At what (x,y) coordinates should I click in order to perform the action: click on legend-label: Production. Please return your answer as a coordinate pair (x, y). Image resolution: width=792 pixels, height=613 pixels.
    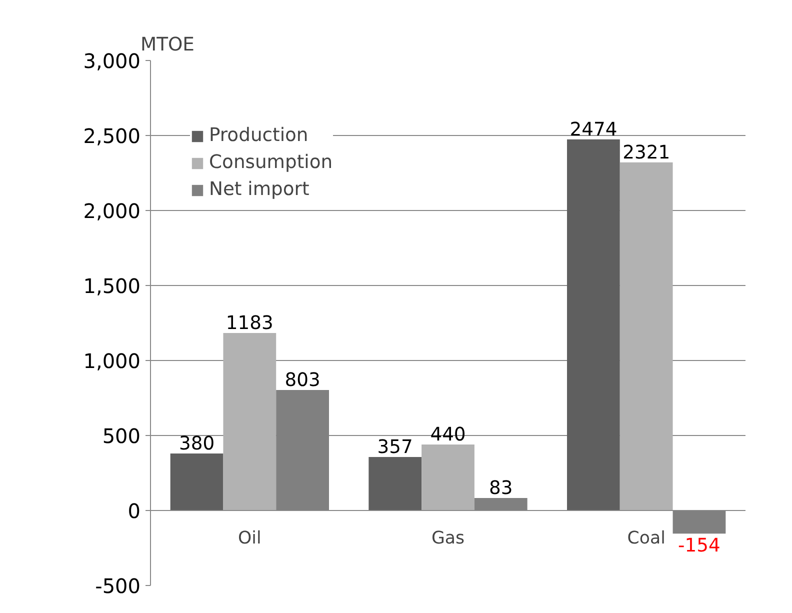
    Looking at the image, I should click on (258, 135).